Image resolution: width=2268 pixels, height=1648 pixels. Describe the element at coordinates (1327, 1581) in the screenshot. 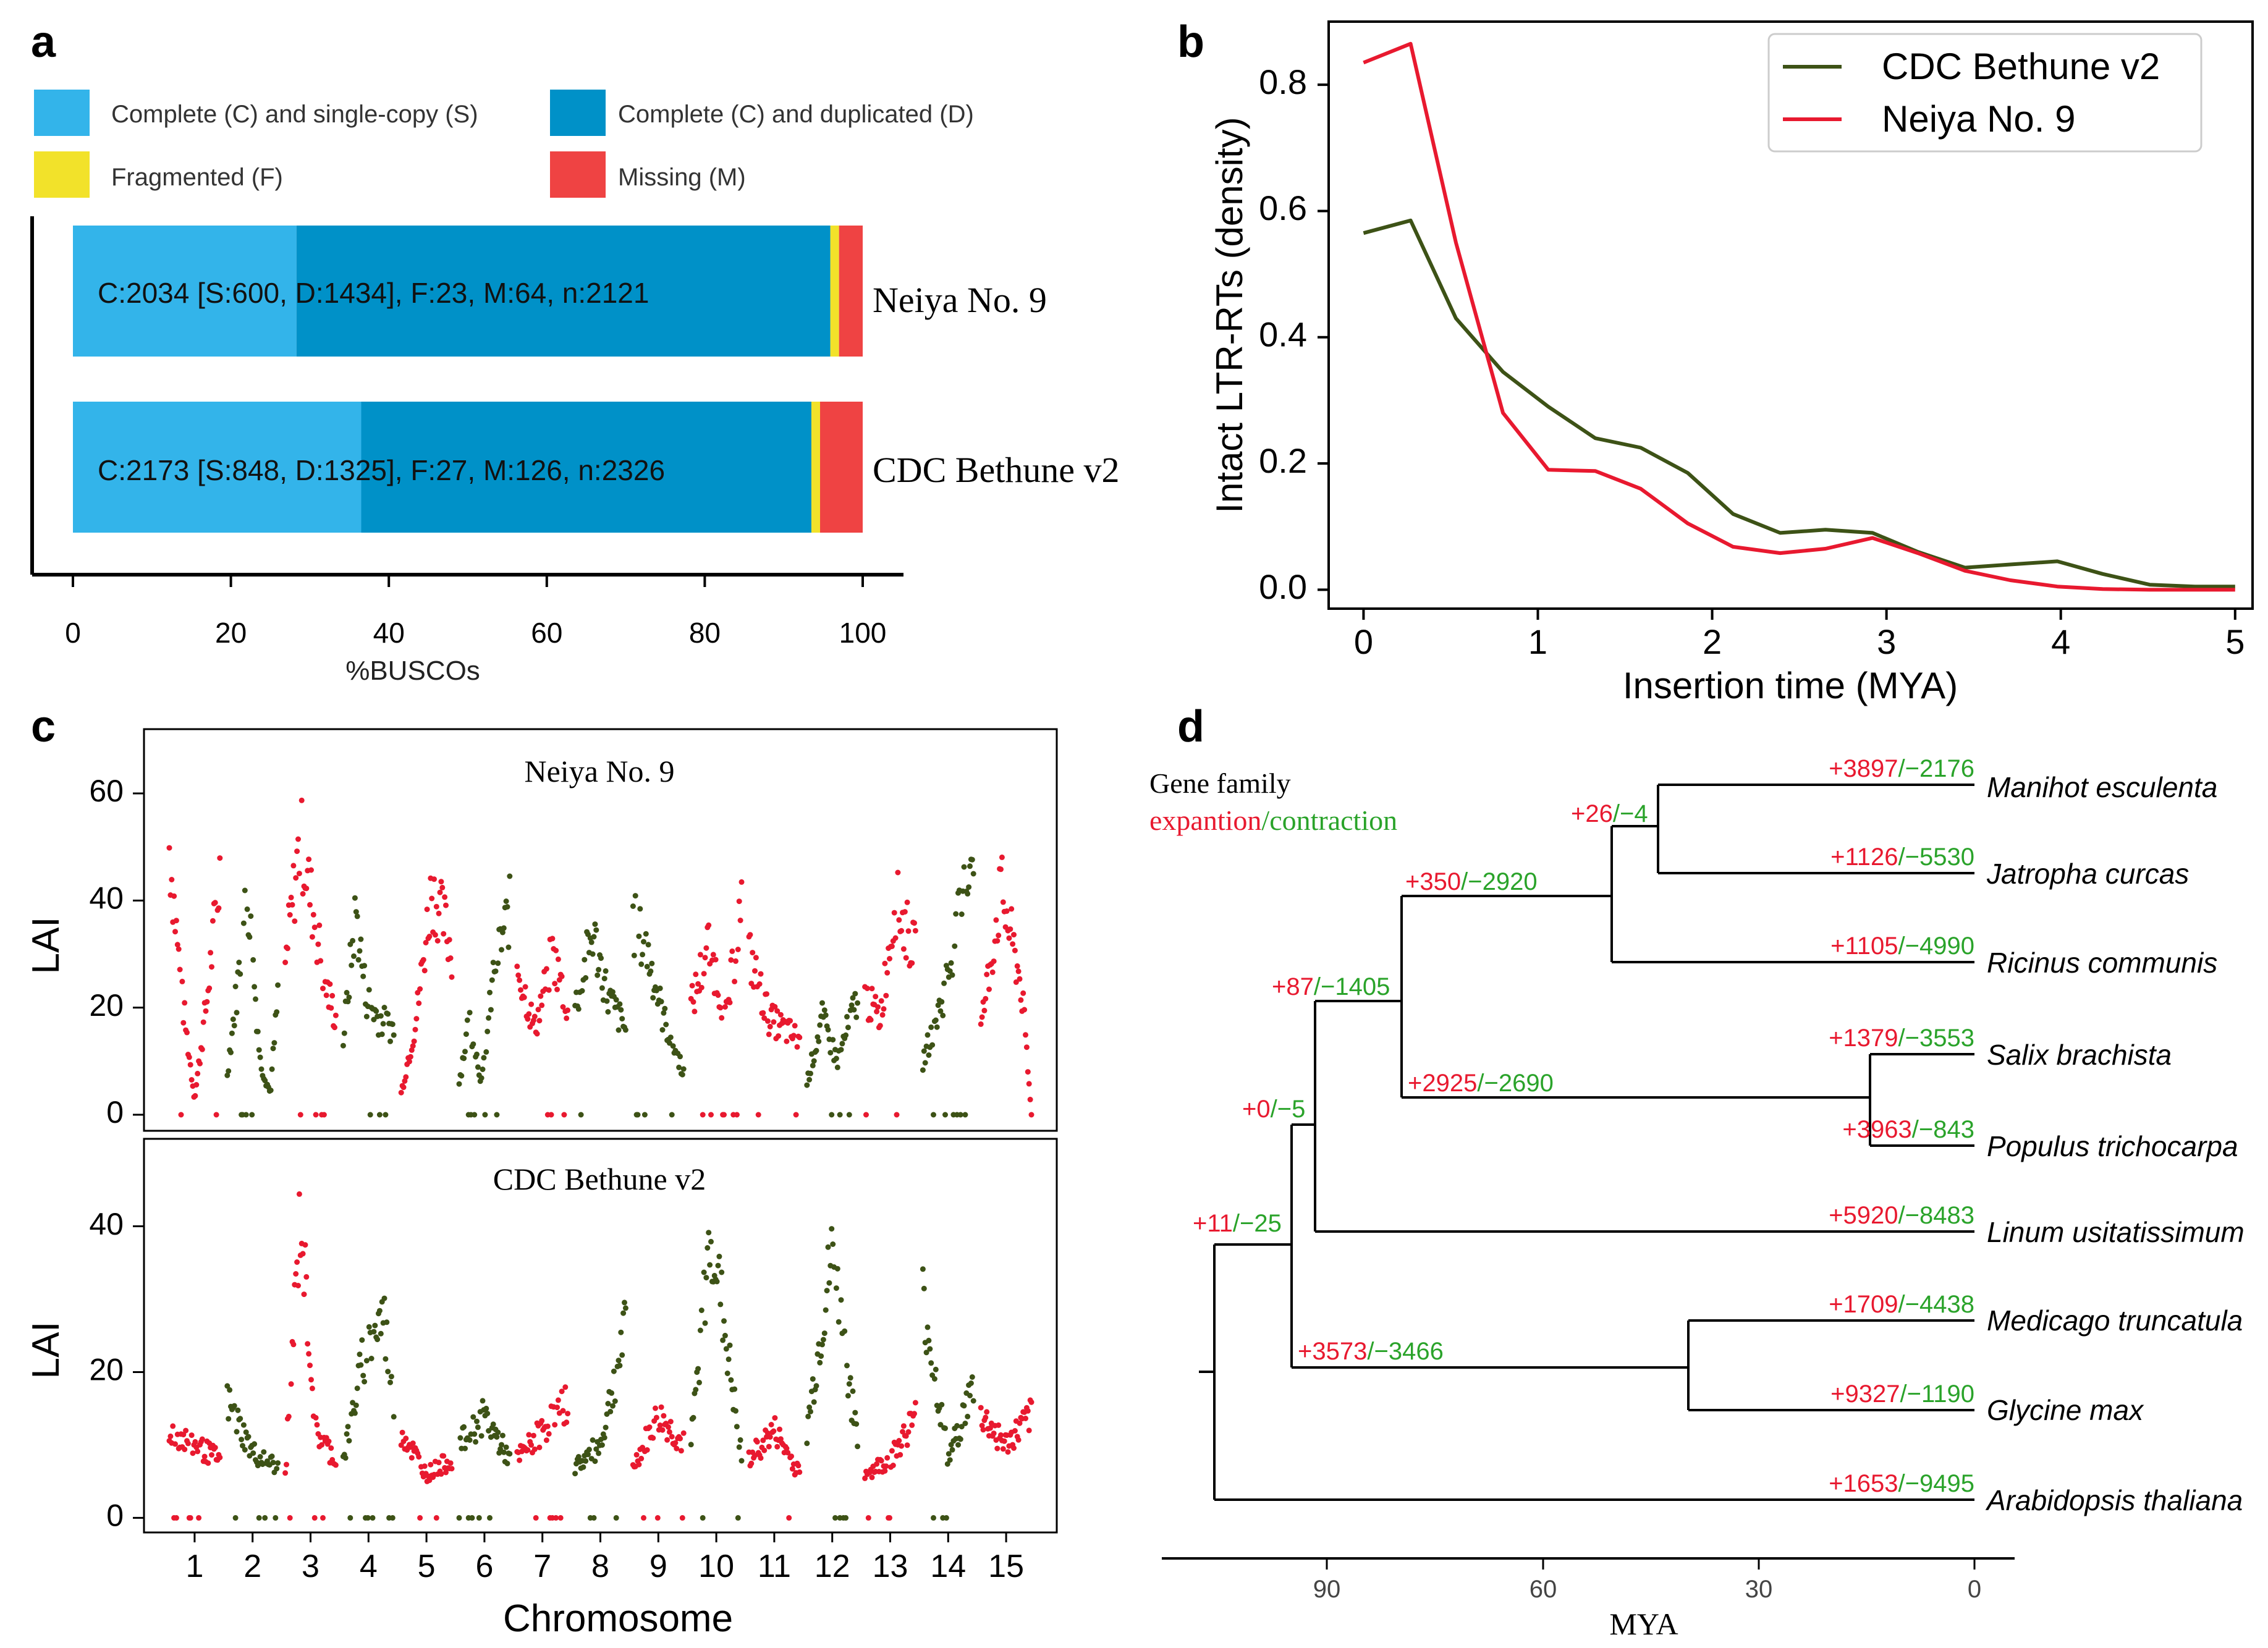

I see `tree-time-tick: 90` at that location.